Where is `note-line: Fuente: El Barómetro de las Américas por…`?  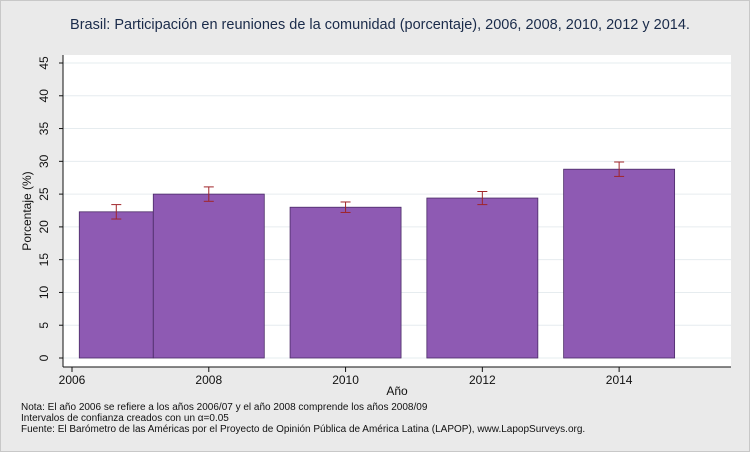
note-line: Fuente: El Barómetro de las Américas por… is located at coordinates (303, 429).